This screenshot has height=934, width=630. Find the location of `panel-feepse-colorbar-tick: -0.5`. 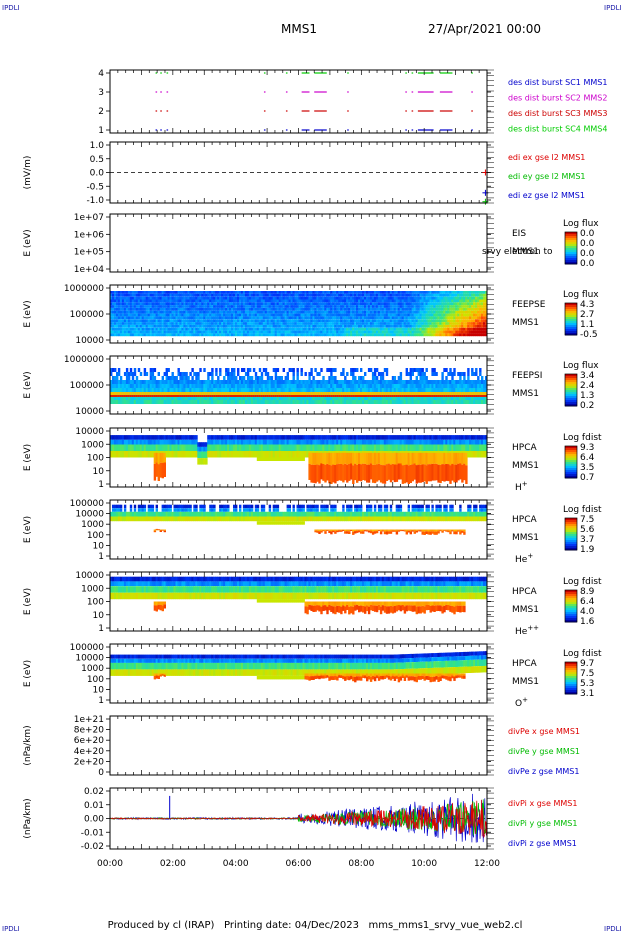

panel-feepse-colorbar-tick: -0.5 is located at coordinates (589, 335).